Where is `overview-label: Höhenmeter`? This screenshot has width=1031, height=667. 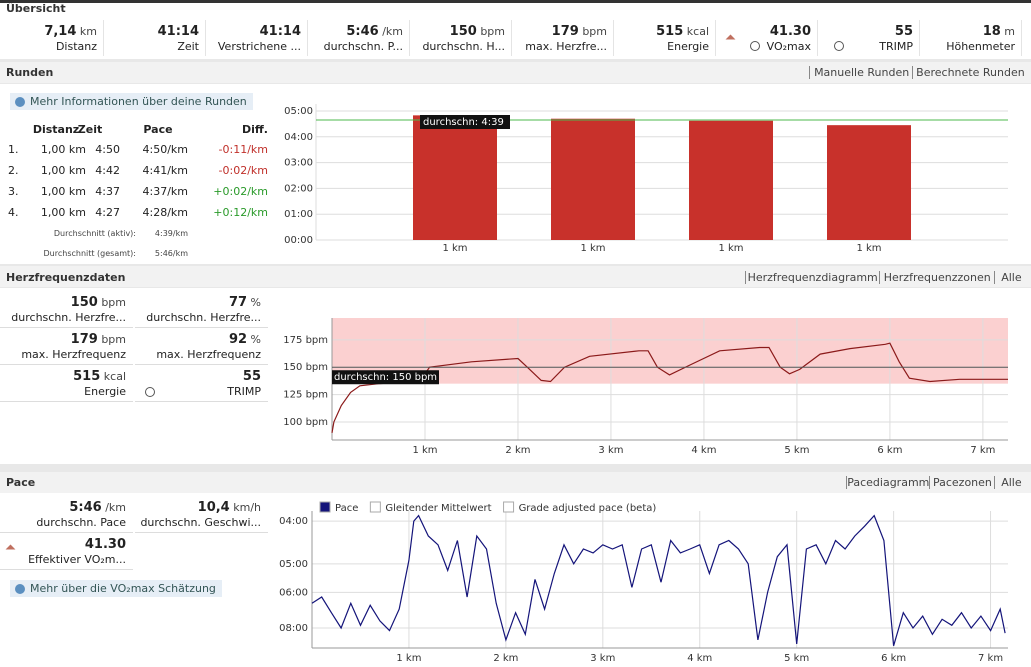 overview-label: Höhenmeter is located at coordinates (980, 46).